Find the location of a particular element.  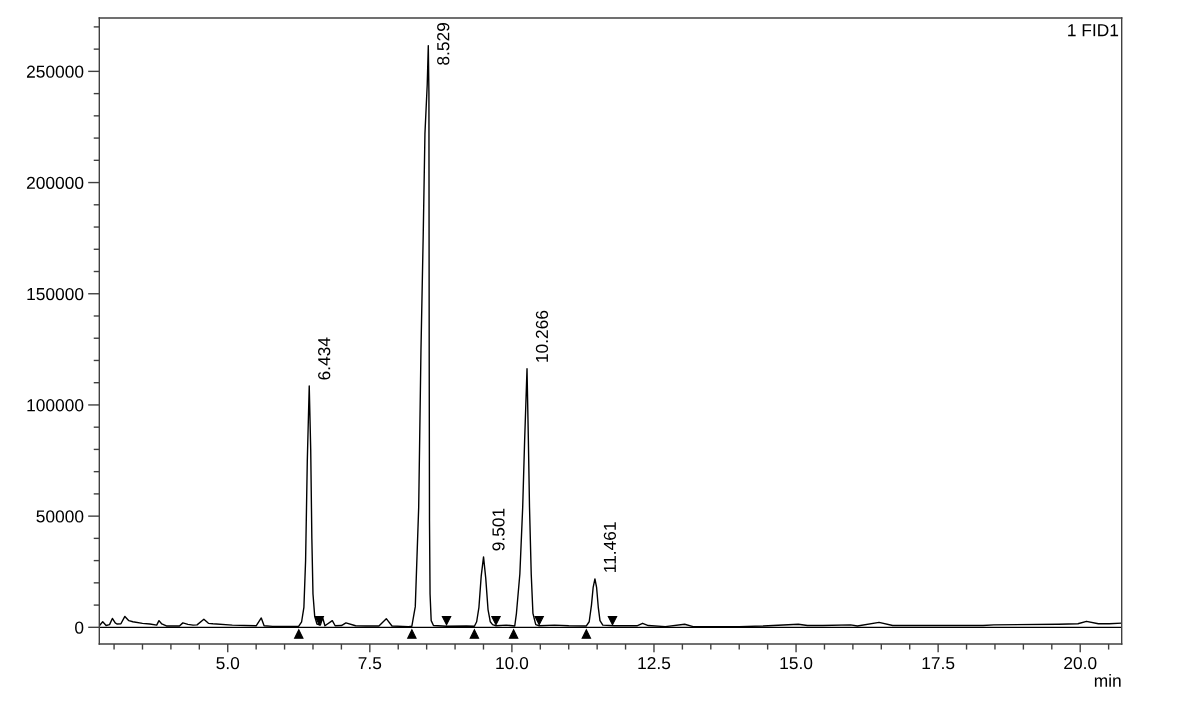

x-axis-title: min is located at coordinates (1107, 680).